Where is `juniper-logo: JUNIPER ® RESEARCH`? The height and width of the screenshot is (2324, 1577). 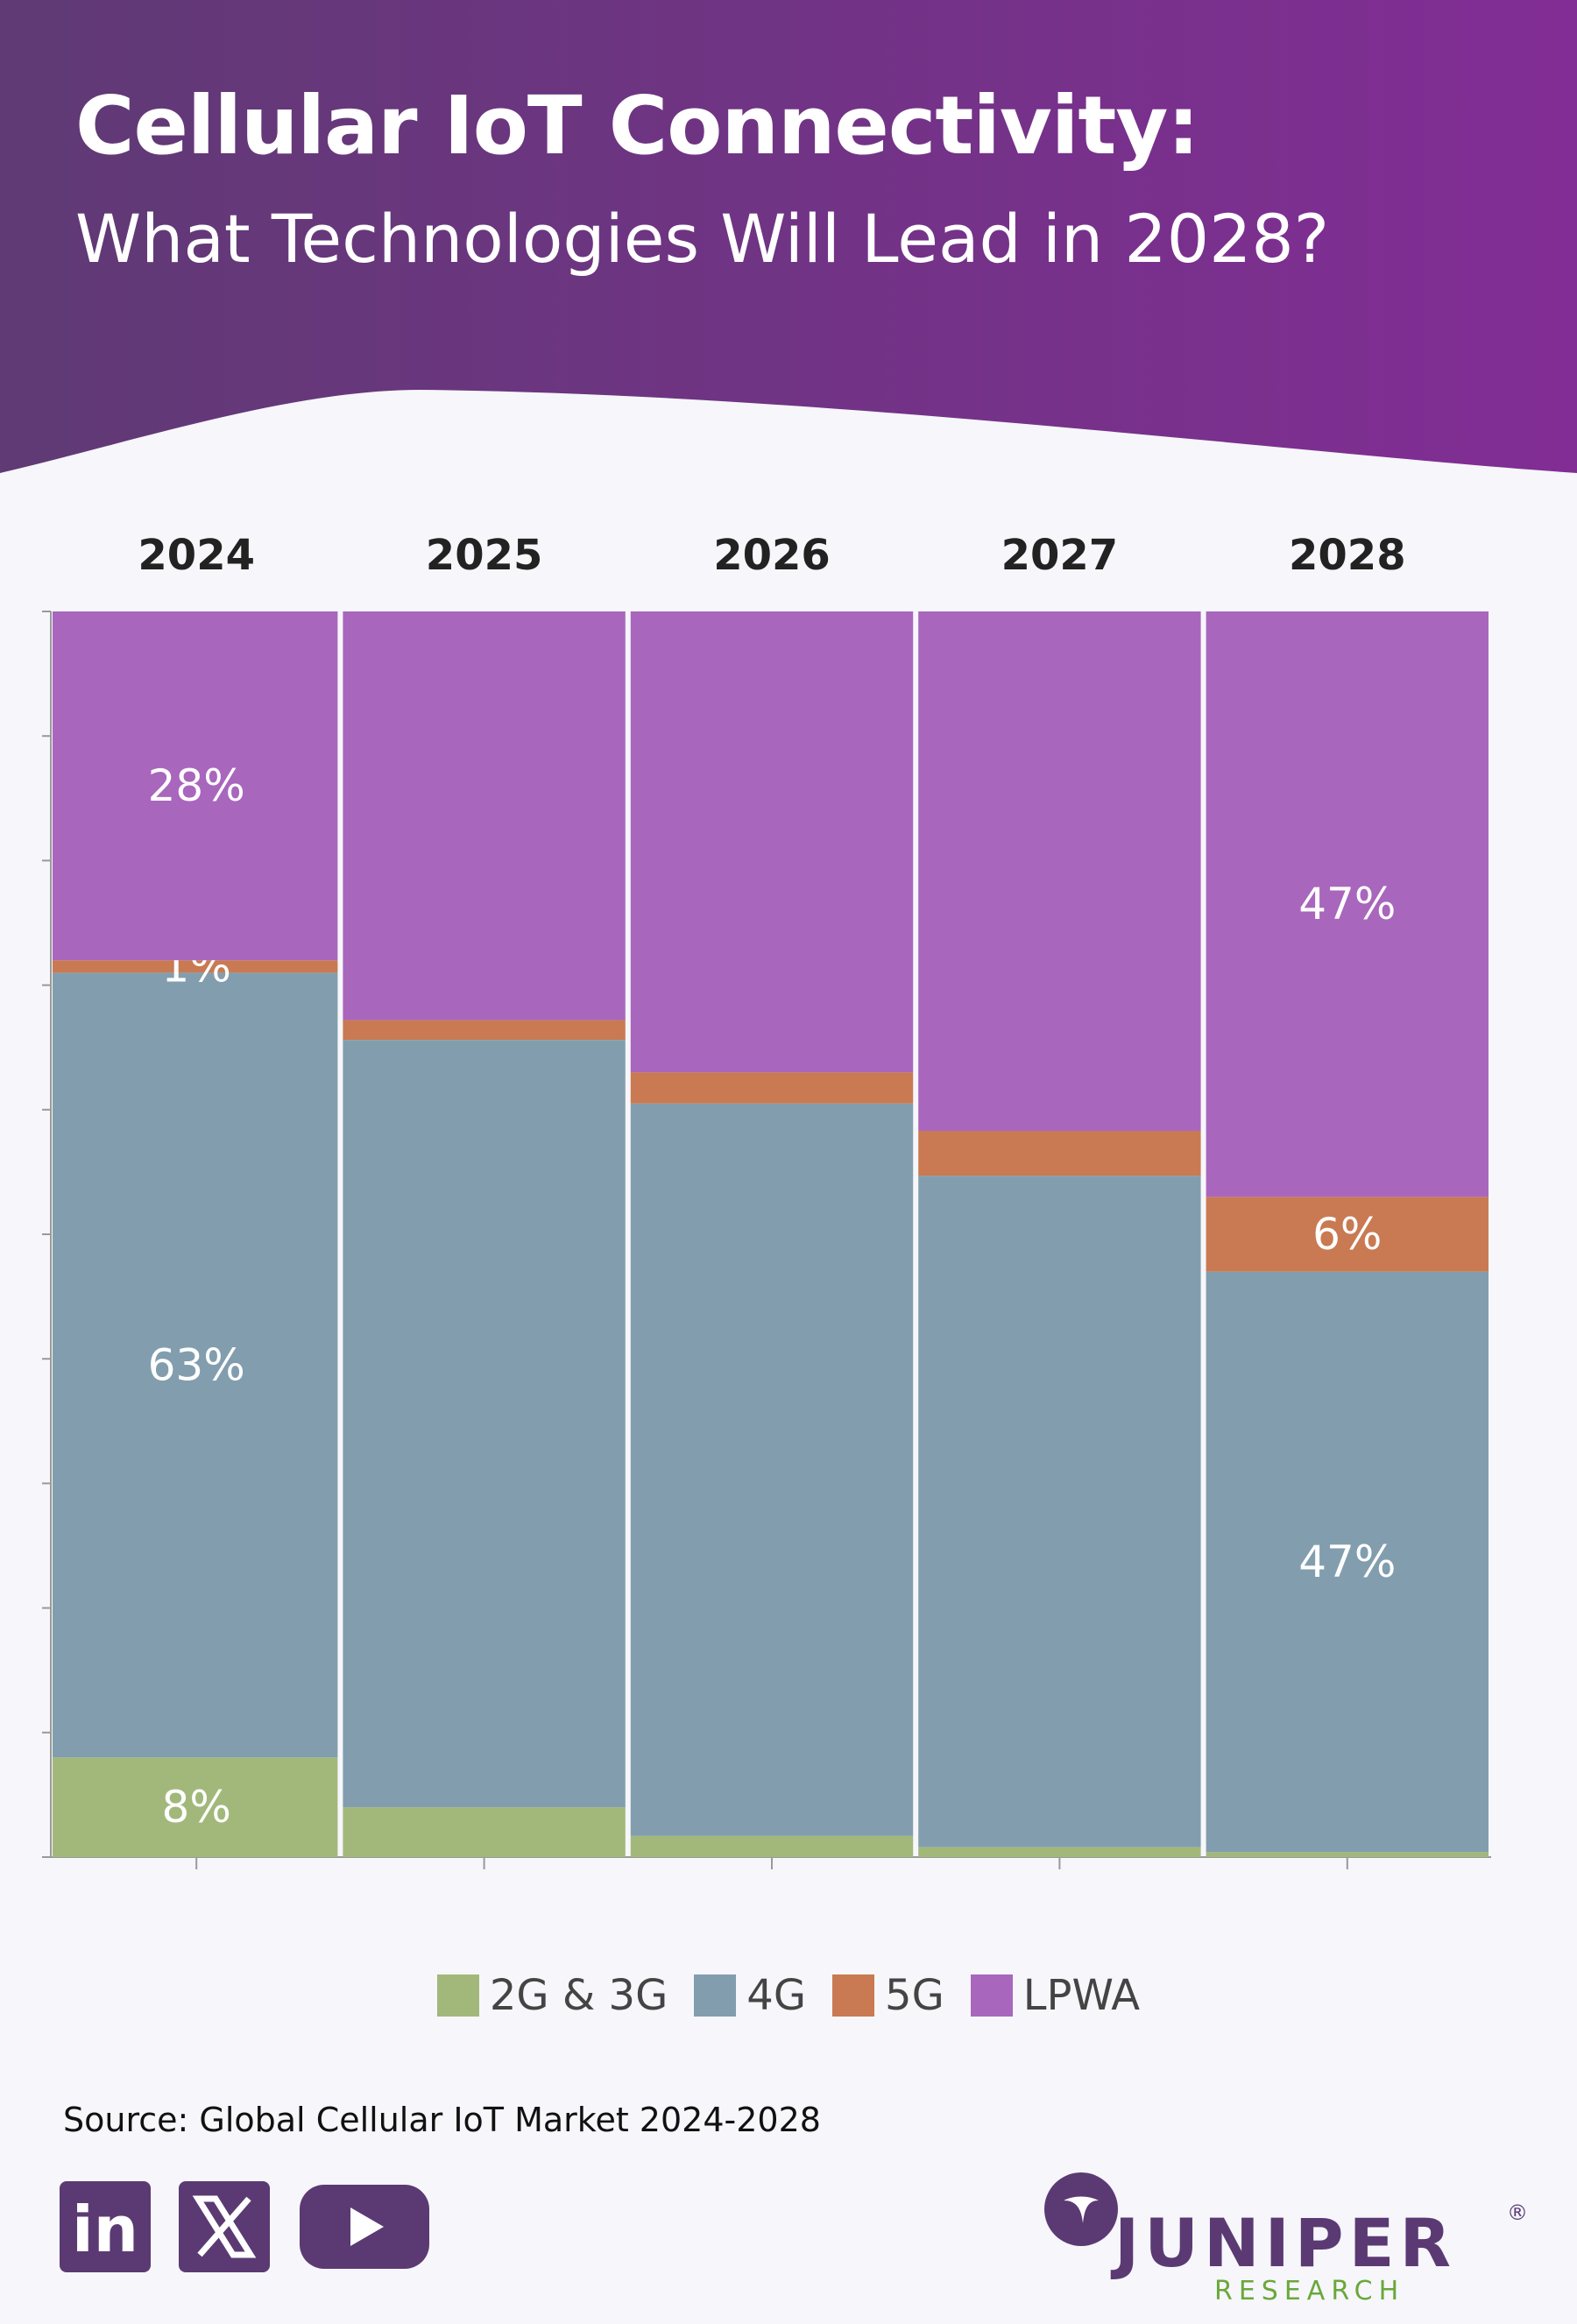
juniper-logo: JUNIPER ® RESEARCH is located at coordinates (1288, 2238).